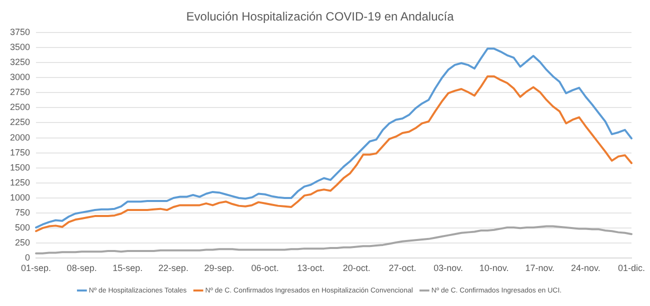 This screenshot has width=650, height=306. What do you see at coordinates (320, 17) in the screenshot?
I see `chart-title: Evolución Hospitalización COVID-19 en Andalucía` at bounding box center [320, 17].